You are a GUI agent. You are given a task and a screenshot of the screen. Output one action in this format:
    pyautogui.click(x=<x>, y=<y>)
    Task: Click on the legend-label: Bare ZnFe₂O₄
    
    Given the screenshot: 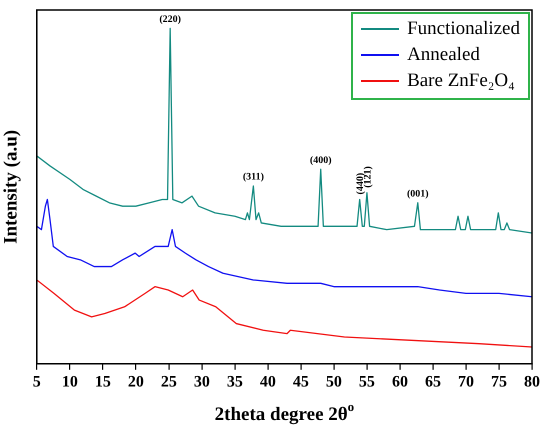 What is the action you would take?
    pyautogui.click(x=461, y=81)
    